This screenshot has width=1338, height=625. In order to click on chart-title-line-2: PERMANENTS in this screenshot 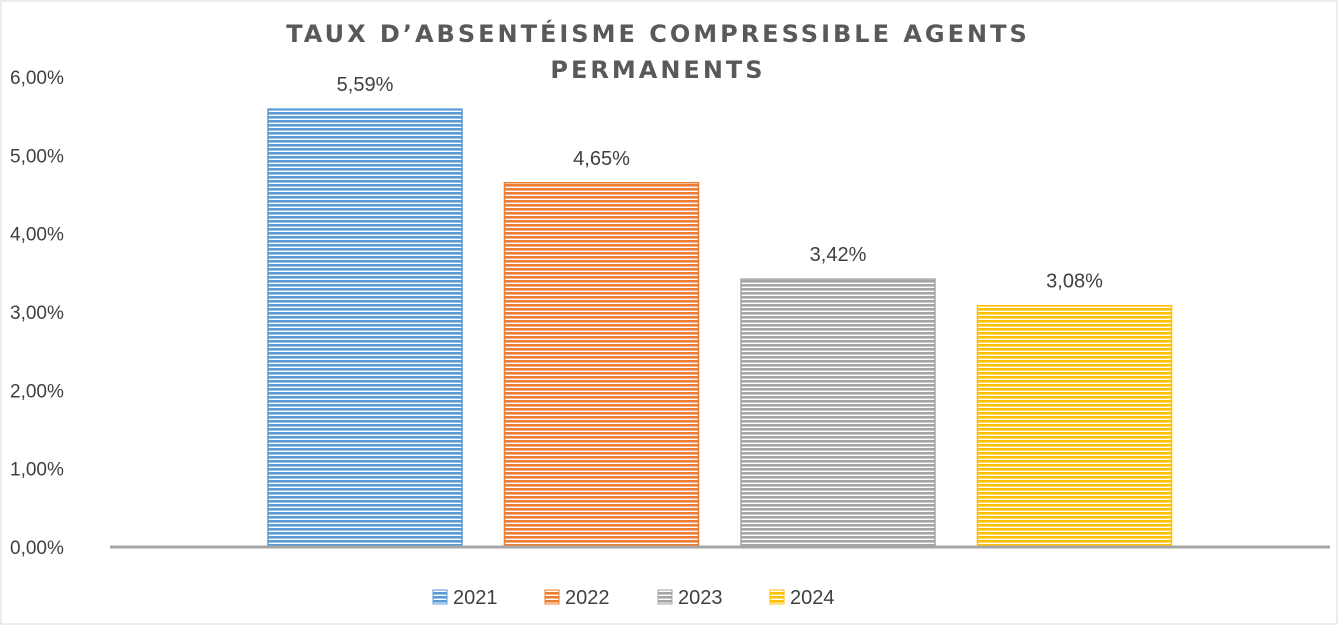, I will do `click(657, 70)`.